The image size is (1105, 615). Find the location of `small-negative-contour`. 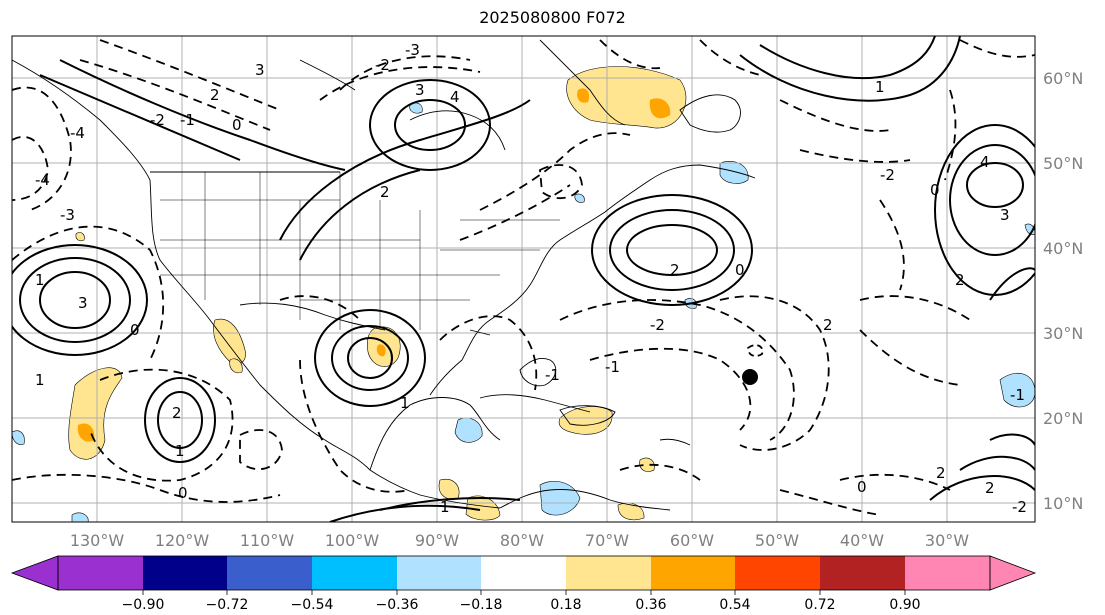

small-negative-contour is located at coordinates (755, 350).